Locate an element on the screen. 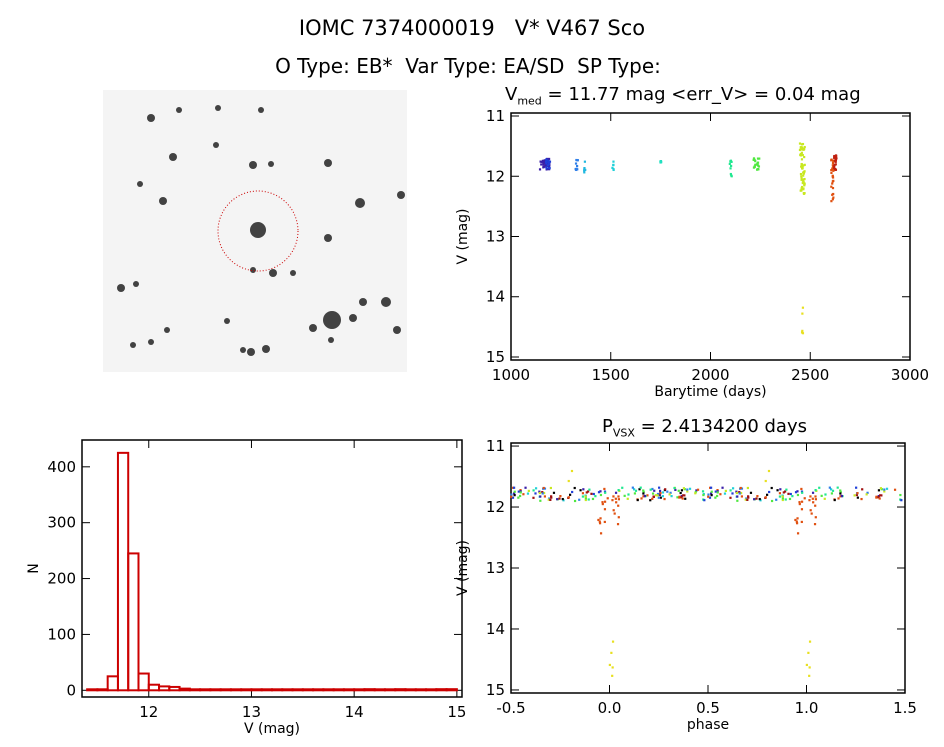 The width and height of the screenshot is (944, 747). lc-xtick-label: 1000 is located at coordinates (511, 375).